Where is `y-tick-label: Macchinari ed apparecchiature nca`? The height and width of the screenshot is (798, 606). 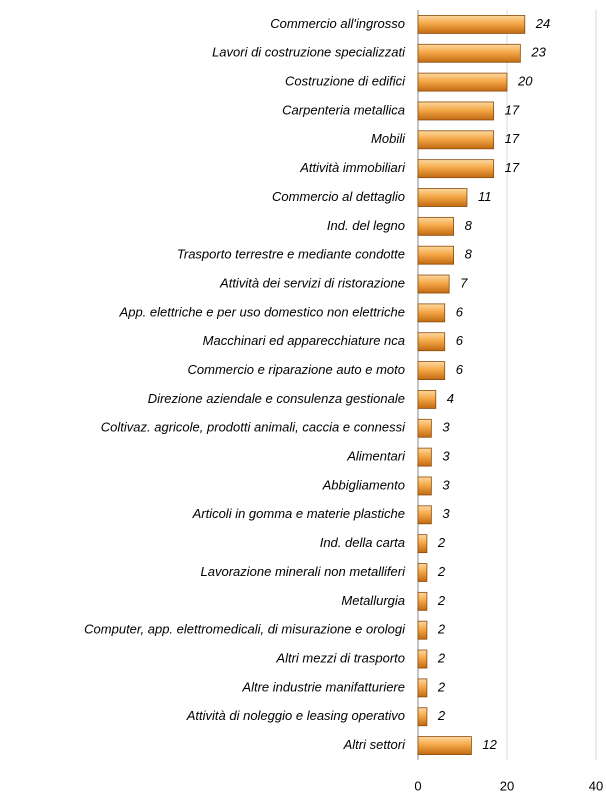
y-tick-label: Macchinari ed apparecchiature nca is located at coordinates (304, 340).